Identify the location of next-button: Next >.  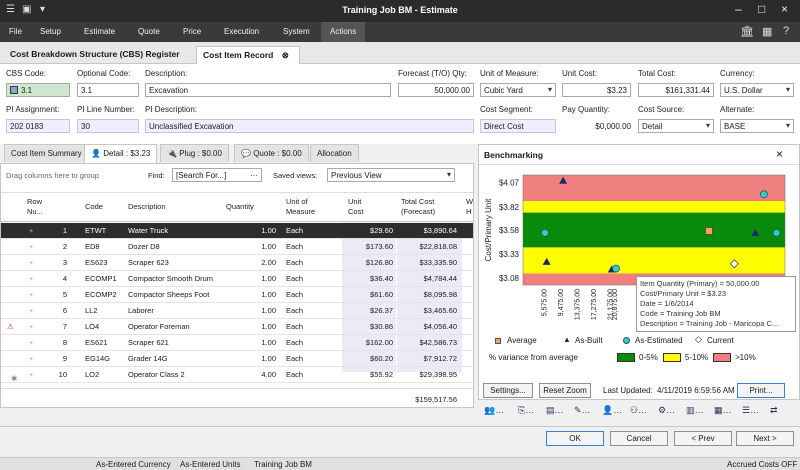
(765, 438).